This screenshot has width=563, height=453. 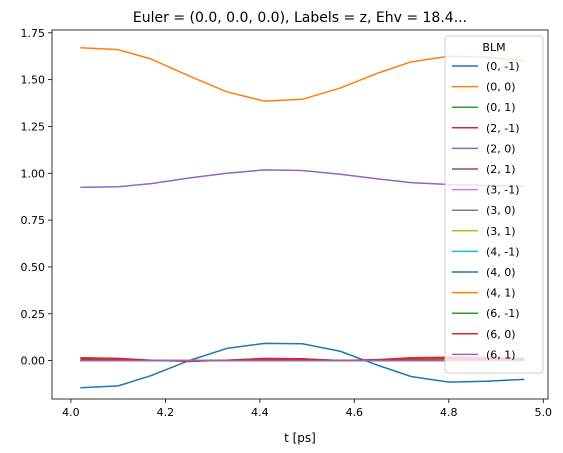 I want to click on x-tick-label: 4.2, so click(x=166, y=412).